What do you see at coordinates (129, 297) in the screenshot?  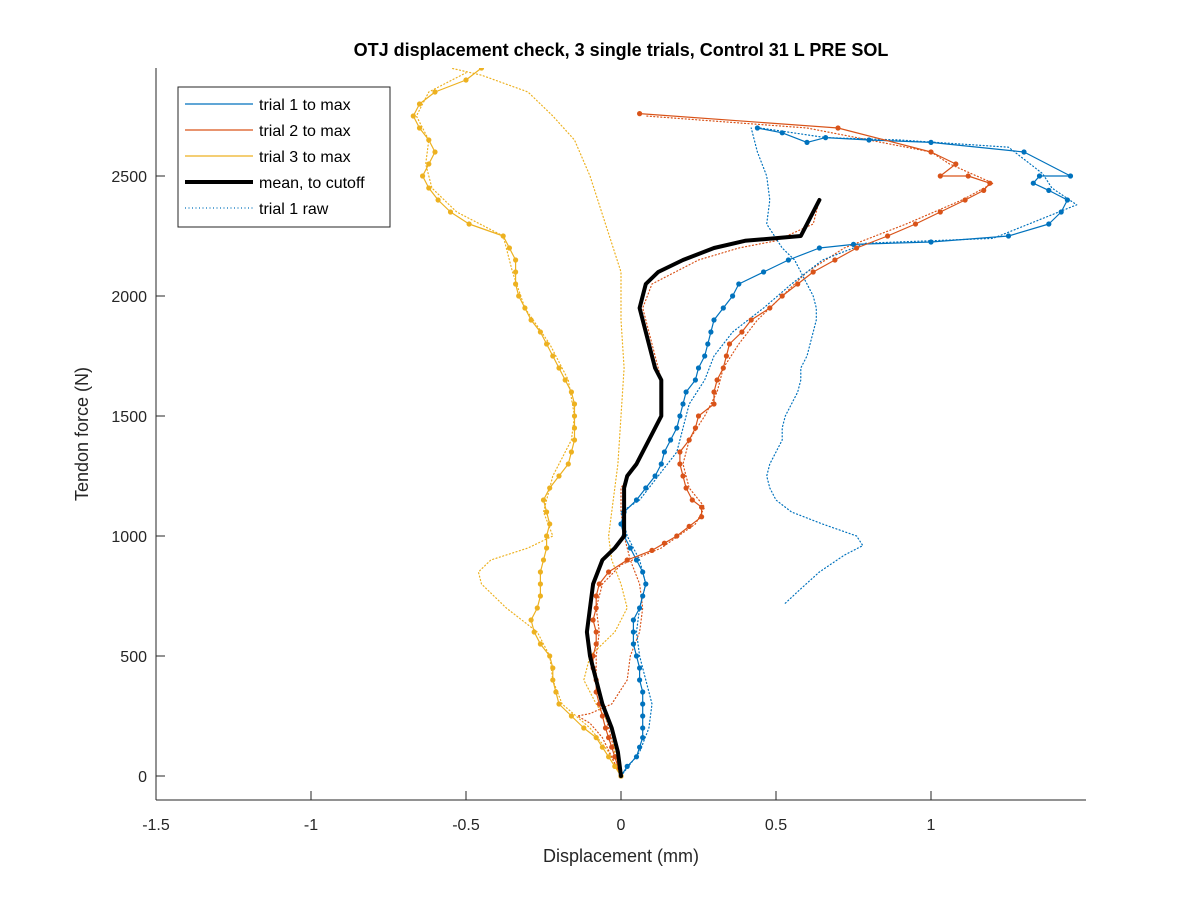 I see `y-tick-label-4: 2000` at bounding box center [129, 297].